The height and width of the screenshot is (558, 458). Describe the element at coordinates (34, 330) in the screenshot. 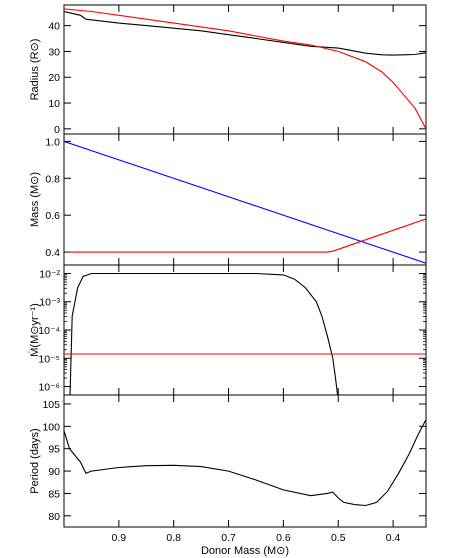

I see `mdot-axis-title: Ṁ(M⊙yr⁻¹)` at that location.